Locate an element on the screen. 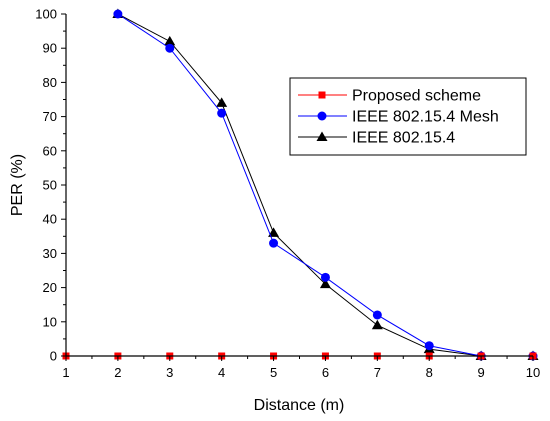 The height and width of the screenshot is (421, 550). legend-label: IEEE 802.15.4 is located at coordinates (403, 138).